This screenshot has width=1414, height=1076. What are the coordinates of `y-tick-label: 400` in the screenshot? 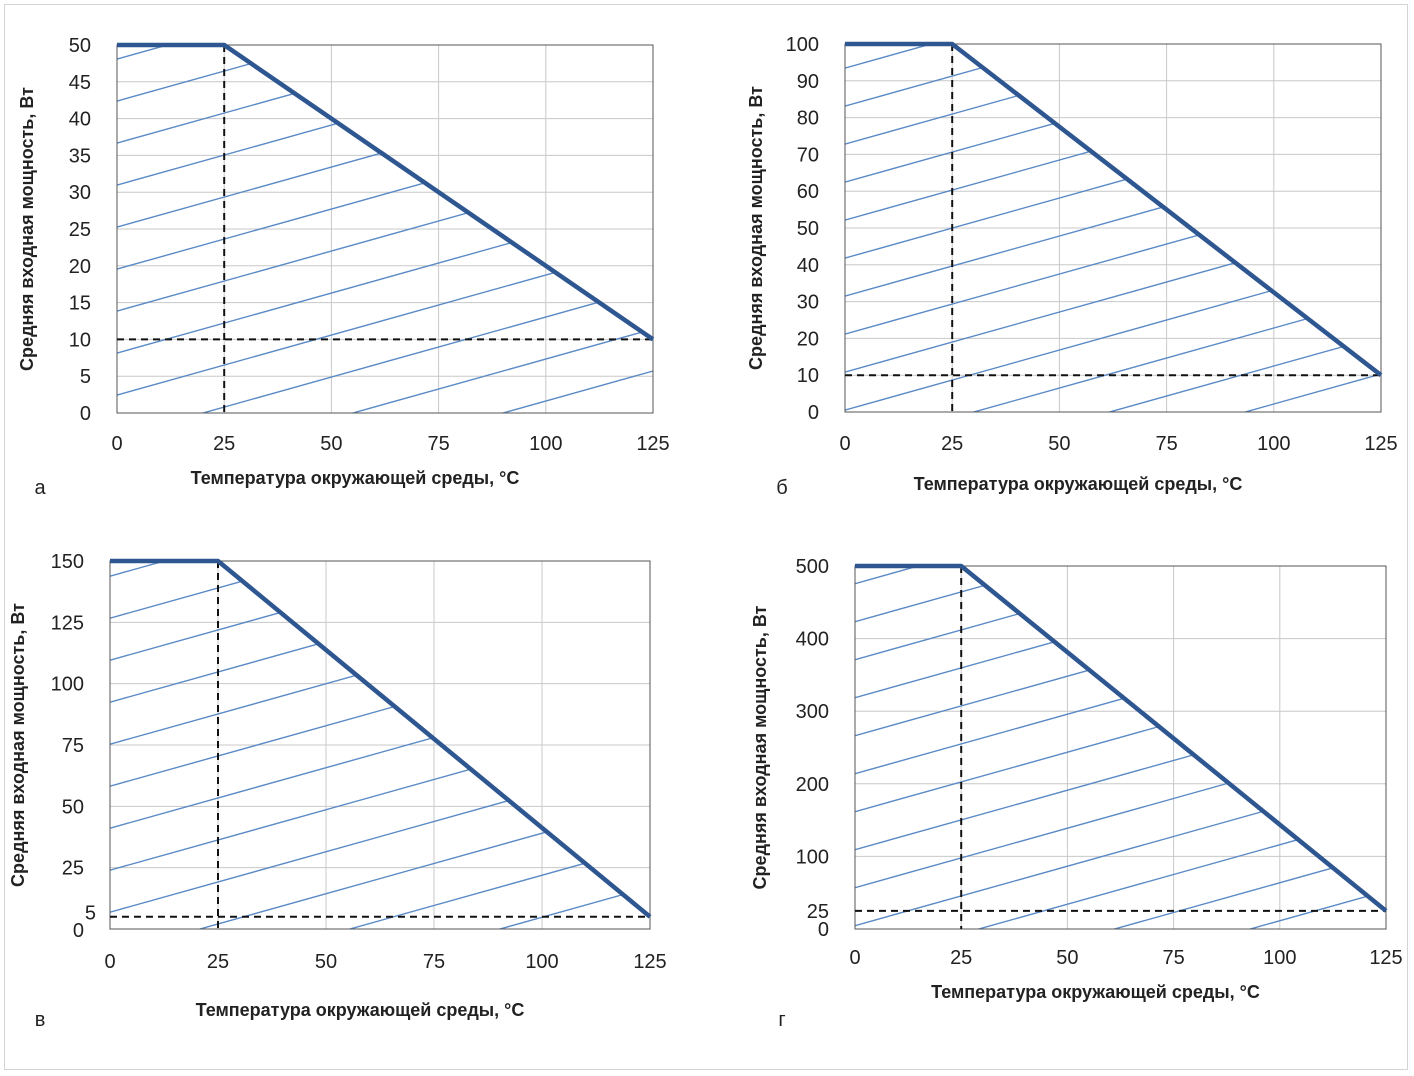 It's located at (812, 640).